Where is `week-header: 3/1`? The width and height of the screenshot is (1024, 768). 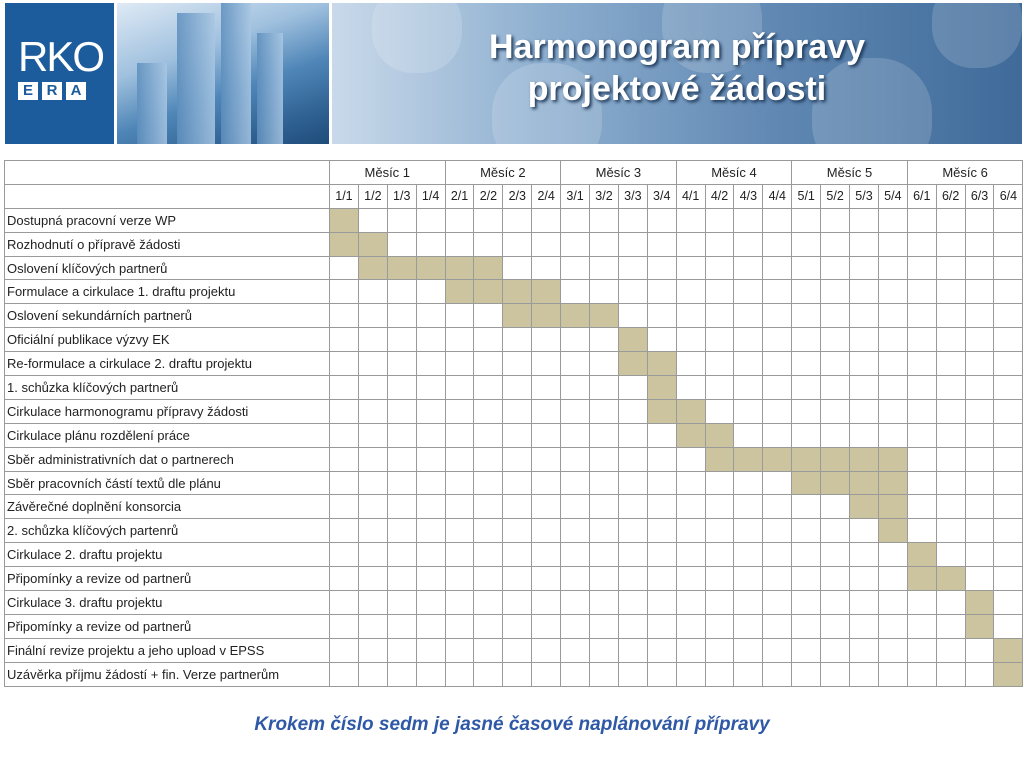
week-header: 3/1 is located at coordinates (575, 196).